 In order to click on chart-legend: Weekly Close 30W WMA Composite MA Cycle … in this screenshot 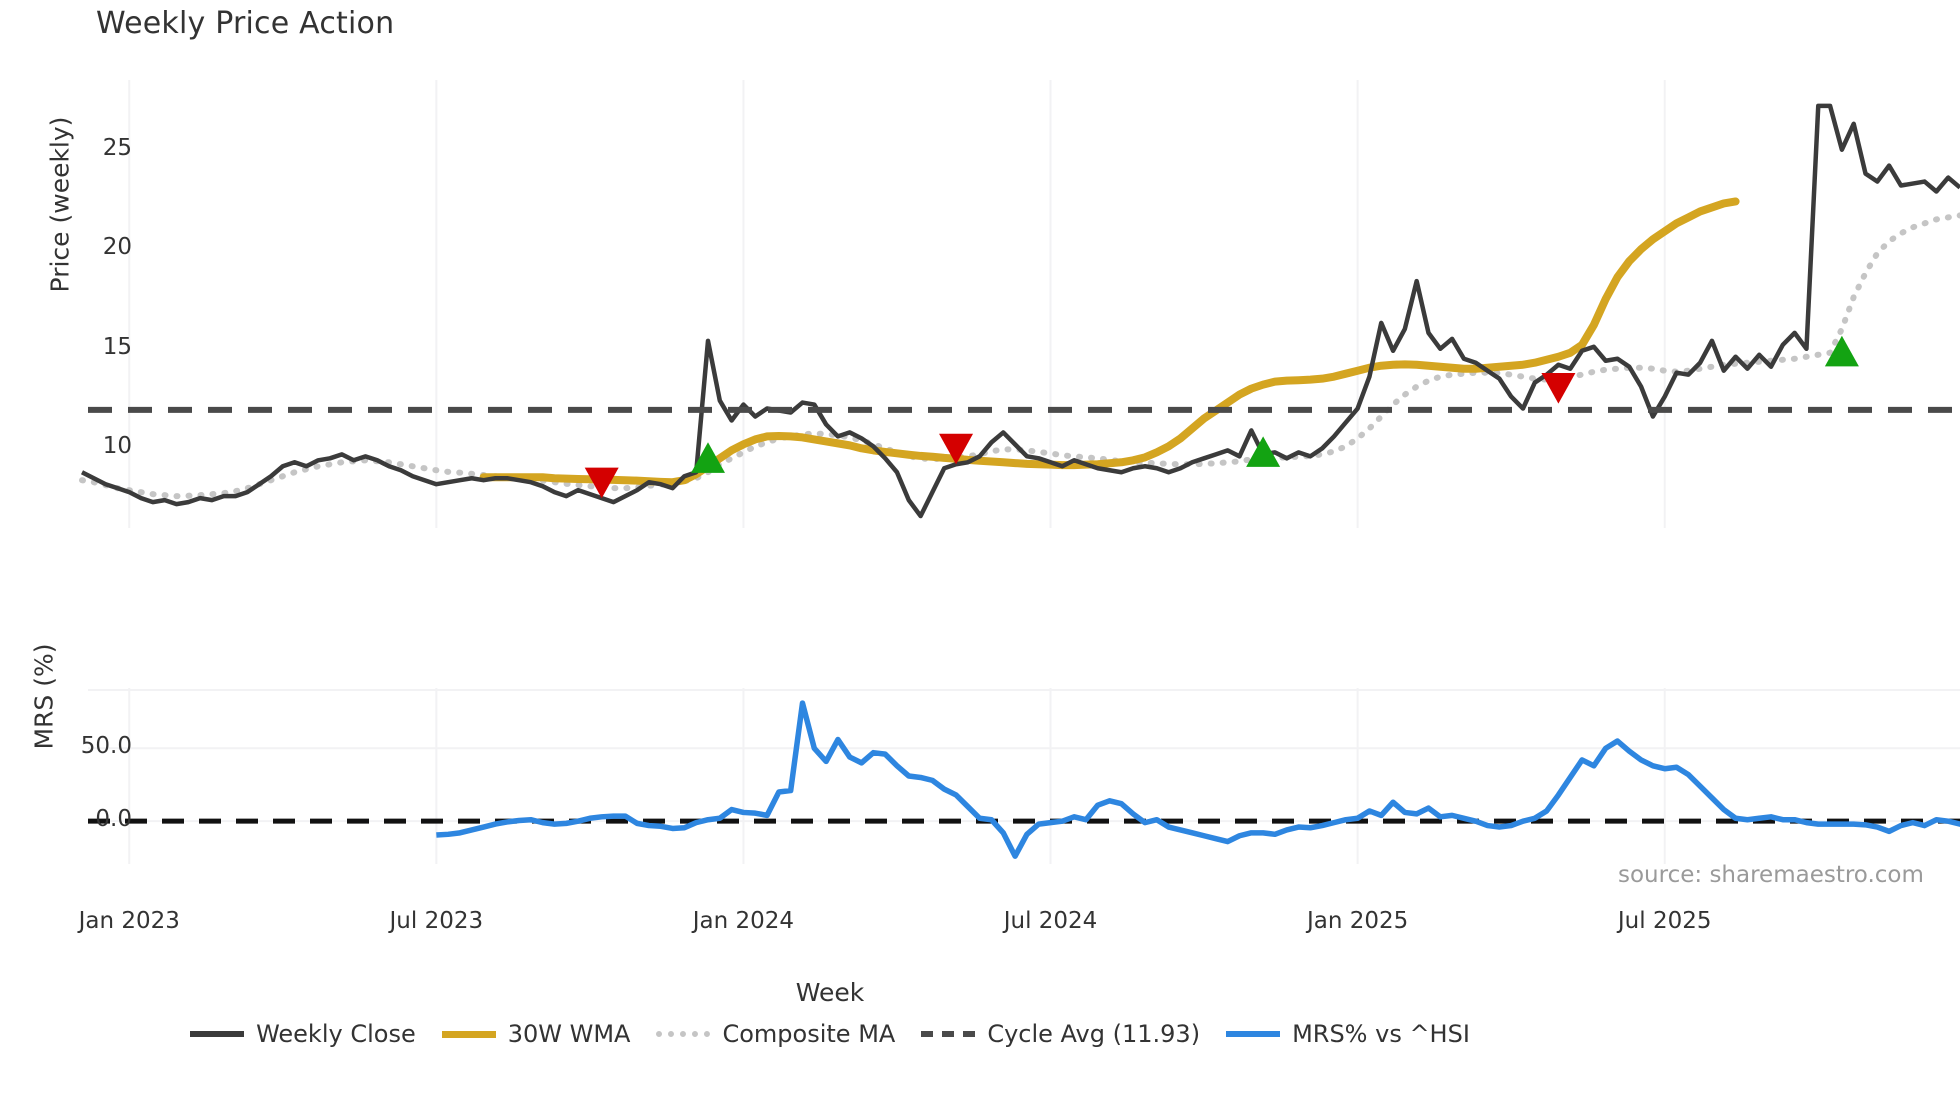, I will do `click(830, 1034)`.